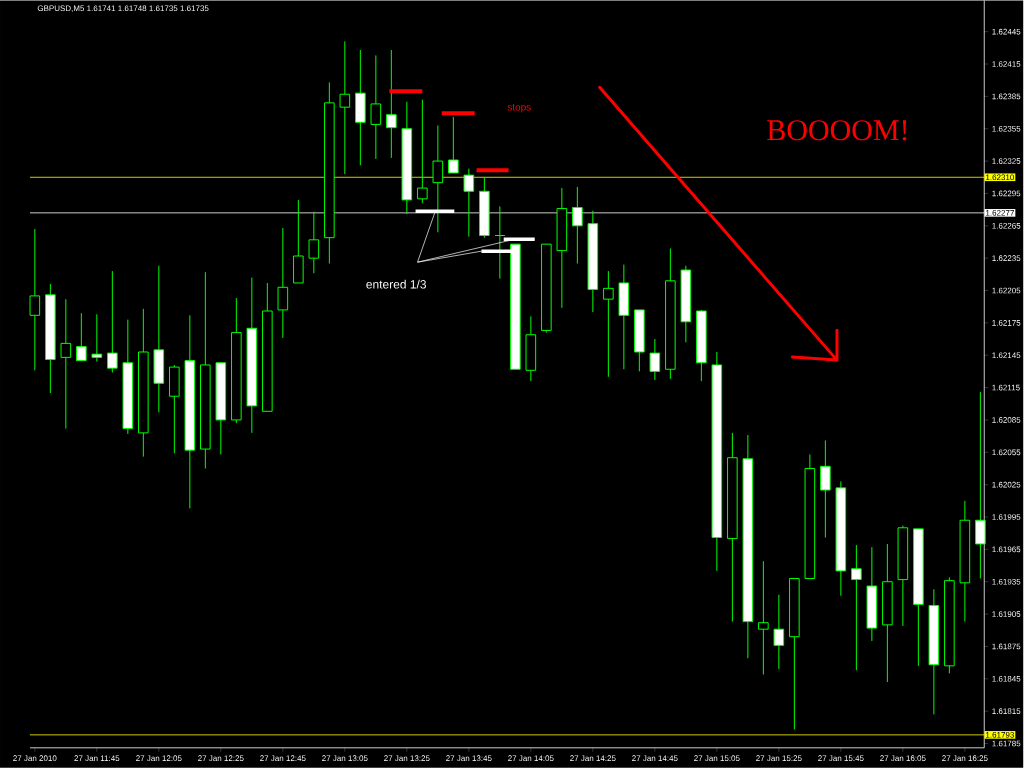  Describe the element at coordinates (837, 130) in the screenshot. I see `annotation: BOOOOM!` at that location.